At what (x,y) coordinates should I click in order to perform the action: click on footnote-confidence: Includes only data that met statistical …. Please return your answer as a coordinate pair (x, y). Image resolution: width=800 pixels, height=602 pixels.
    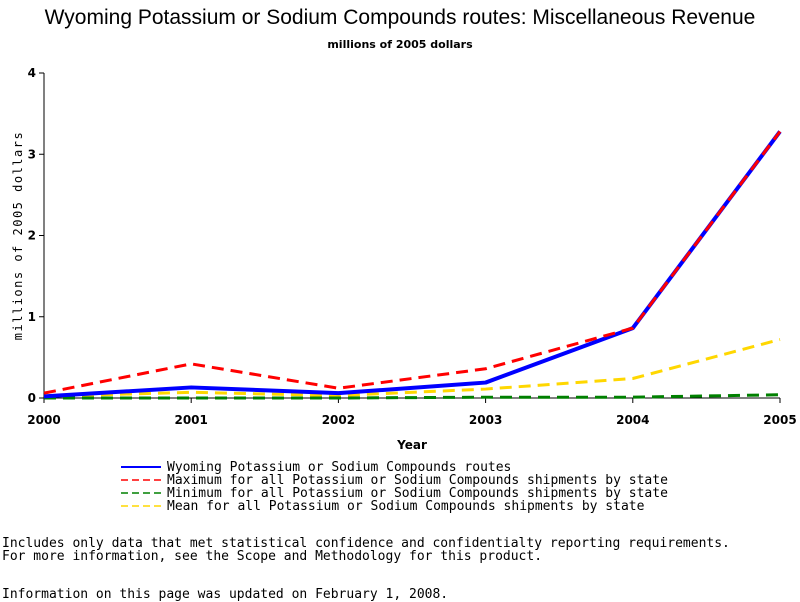
    Looking at the image, I should click on (366, 543).